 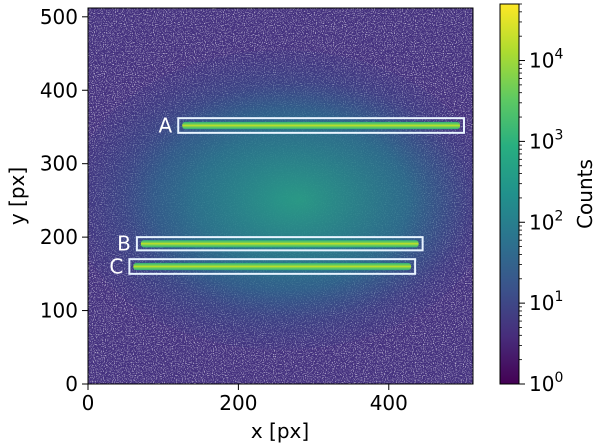 What do you see at coordinates (71, 384) in the screenshot?
I see `y-tick-label: 0` at bounding box center [71, 384].